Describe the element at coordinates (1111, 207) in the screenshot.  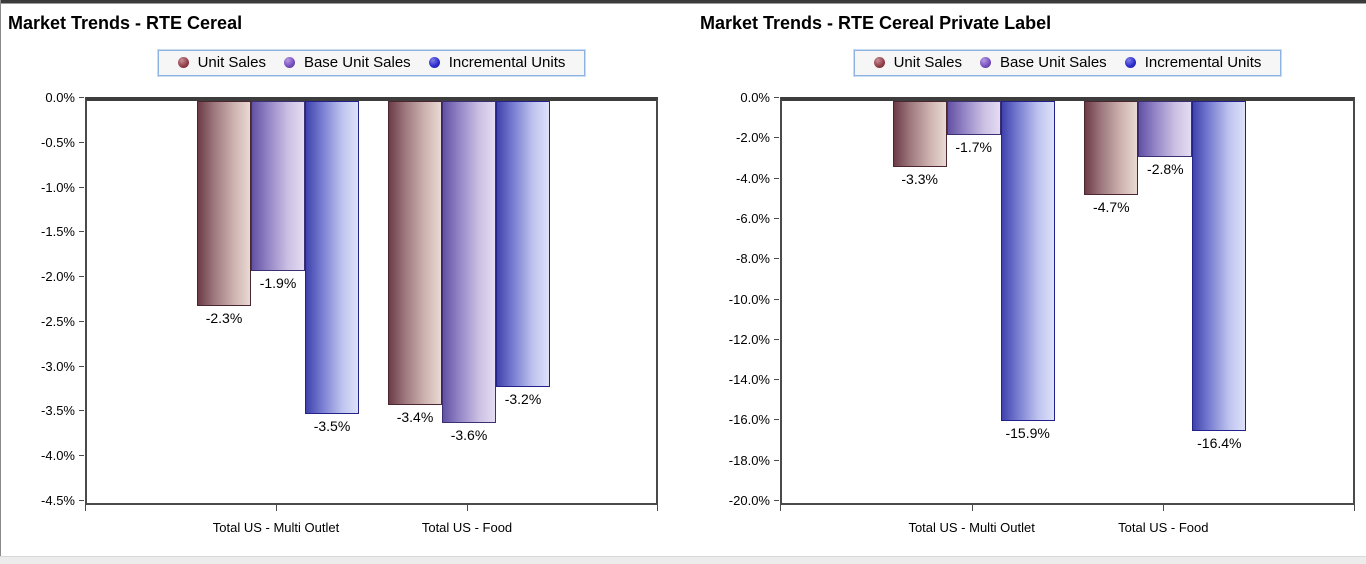
I see `bar-value-label: -4.7%` at that location.